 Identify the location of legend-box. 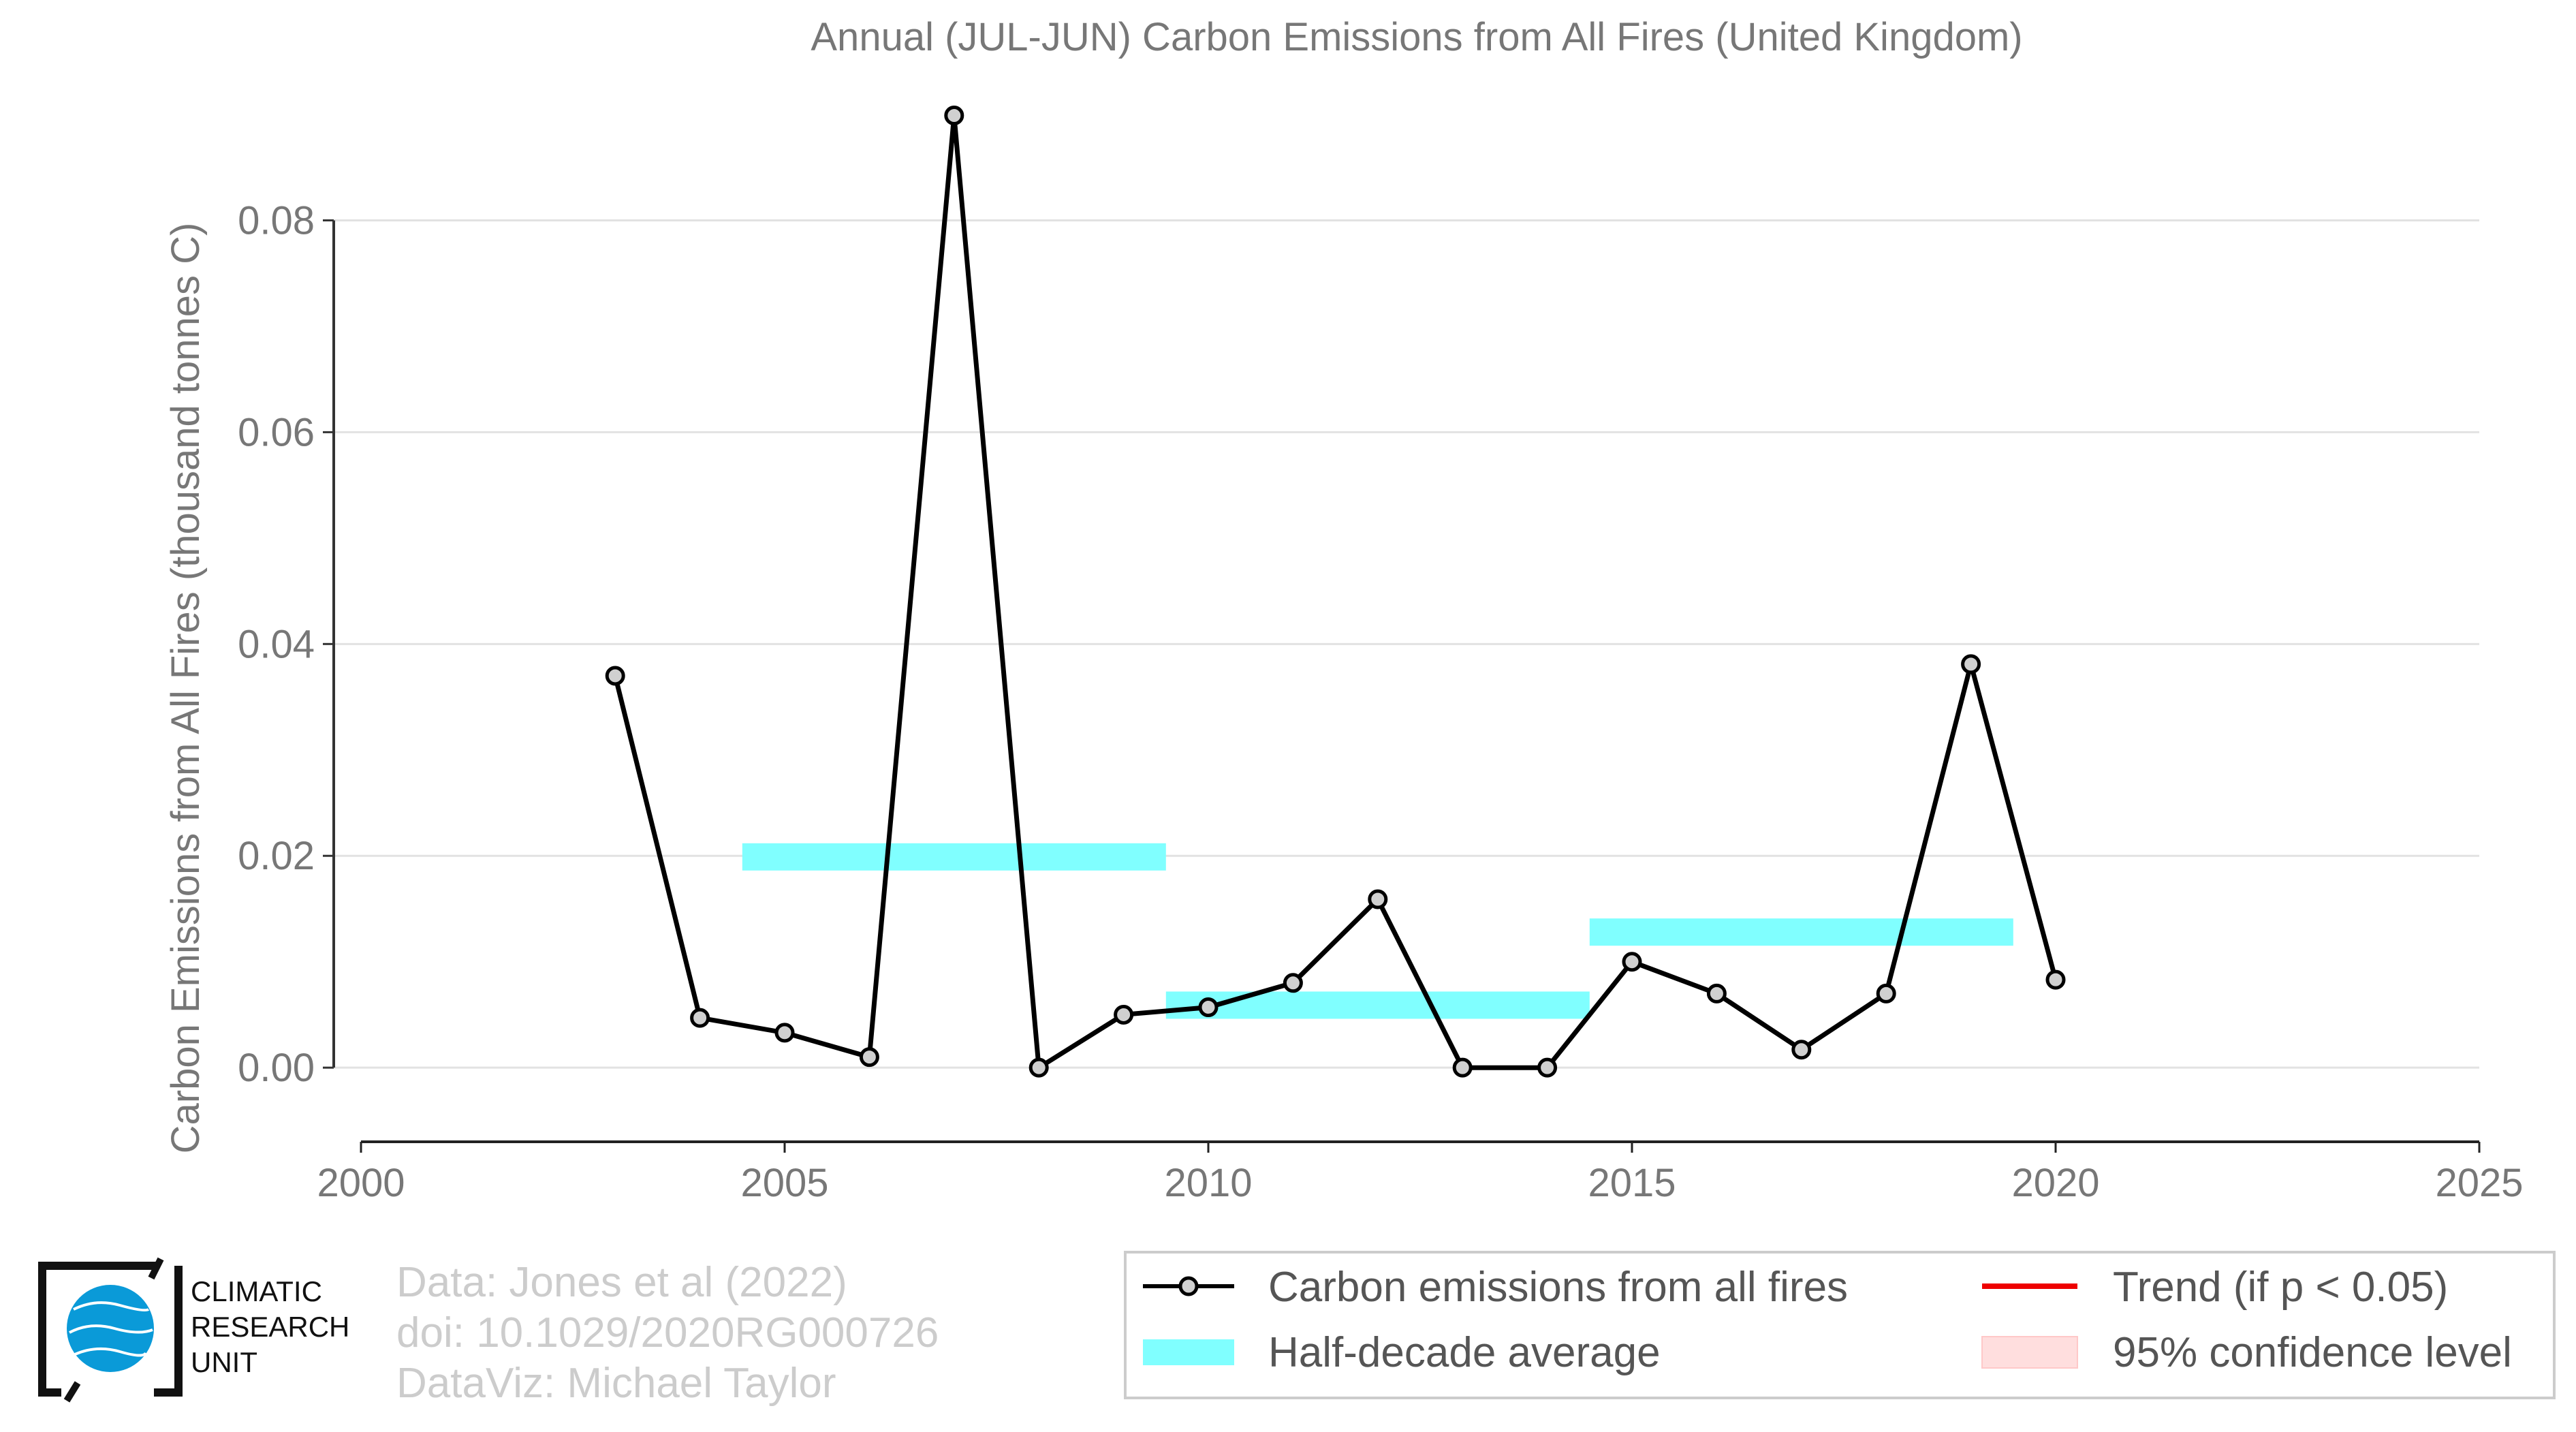
(1840, 1325).